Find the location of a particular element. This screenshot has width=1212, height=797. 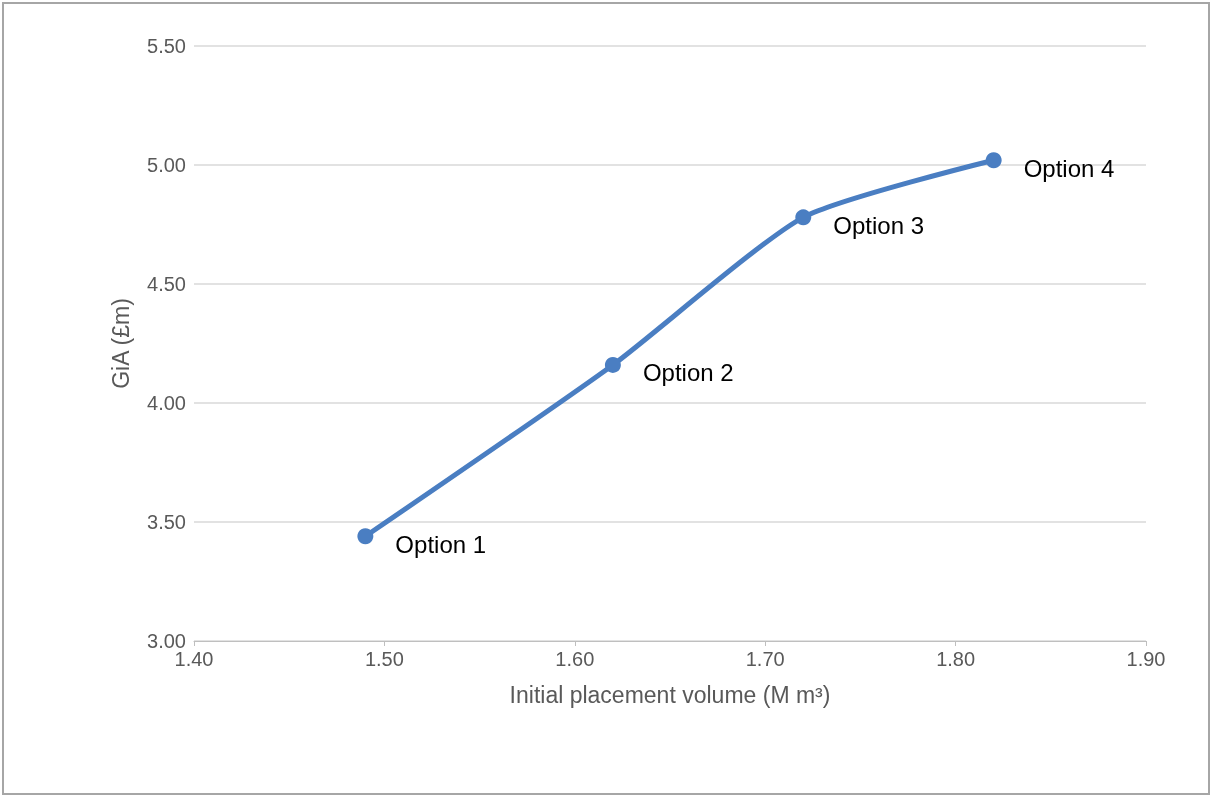

annotation: Option 4 is located at coordinates (1069, 168).